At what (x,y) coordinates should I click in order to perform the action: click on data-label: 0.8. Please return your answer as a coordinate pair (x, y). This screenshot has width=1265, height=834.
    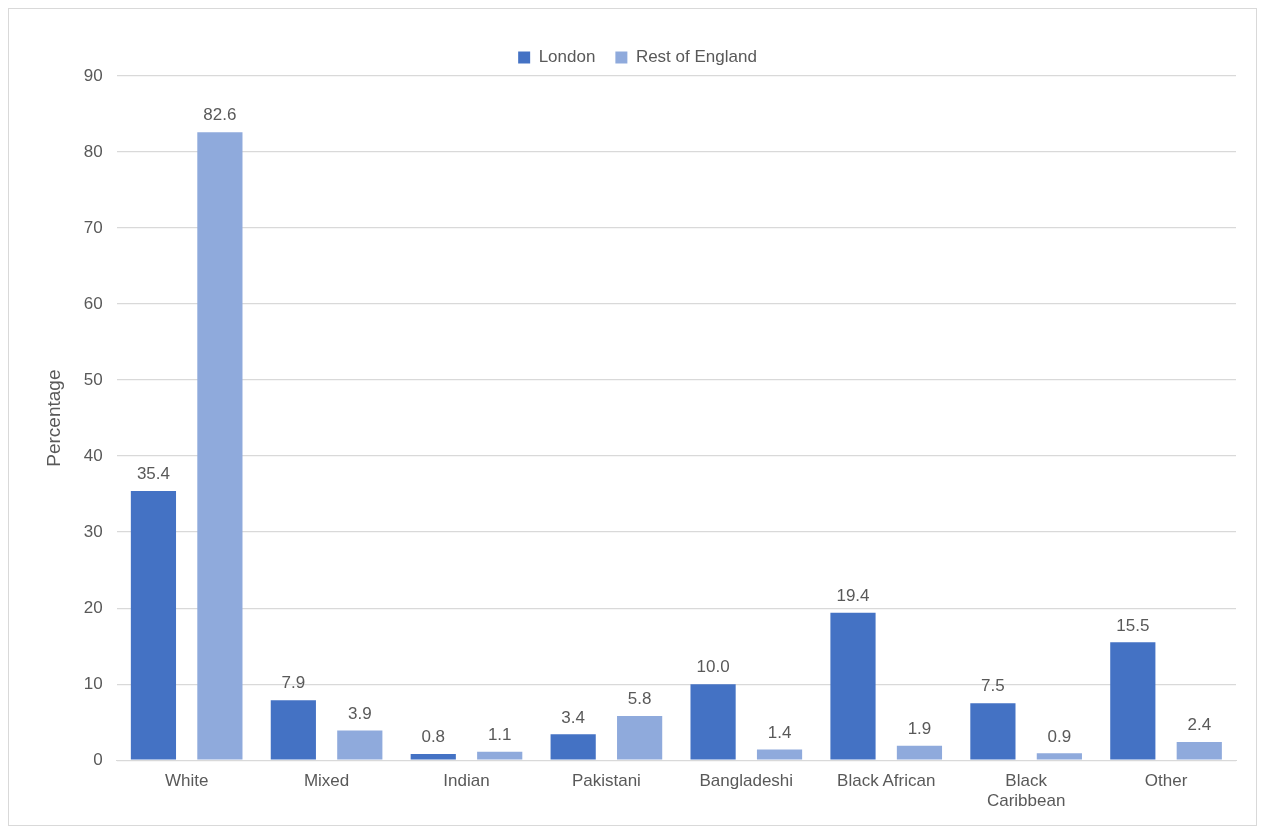
    Looking at the image, I should click on (433, 737).